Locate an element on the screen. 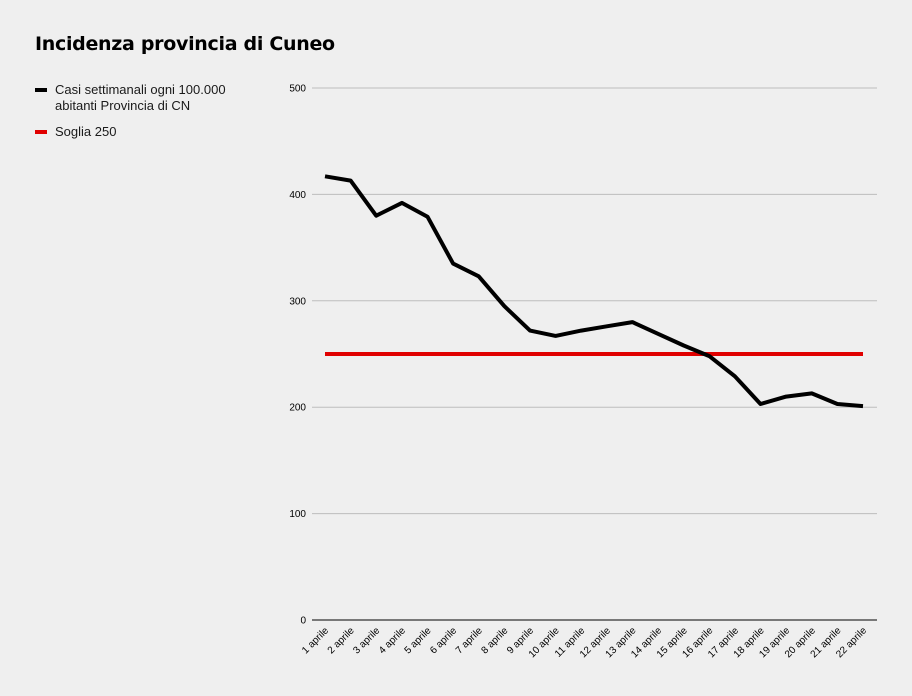 This screenshot has width=912, height=696. legend-swatch-casi is located at coordinates (41, 90).